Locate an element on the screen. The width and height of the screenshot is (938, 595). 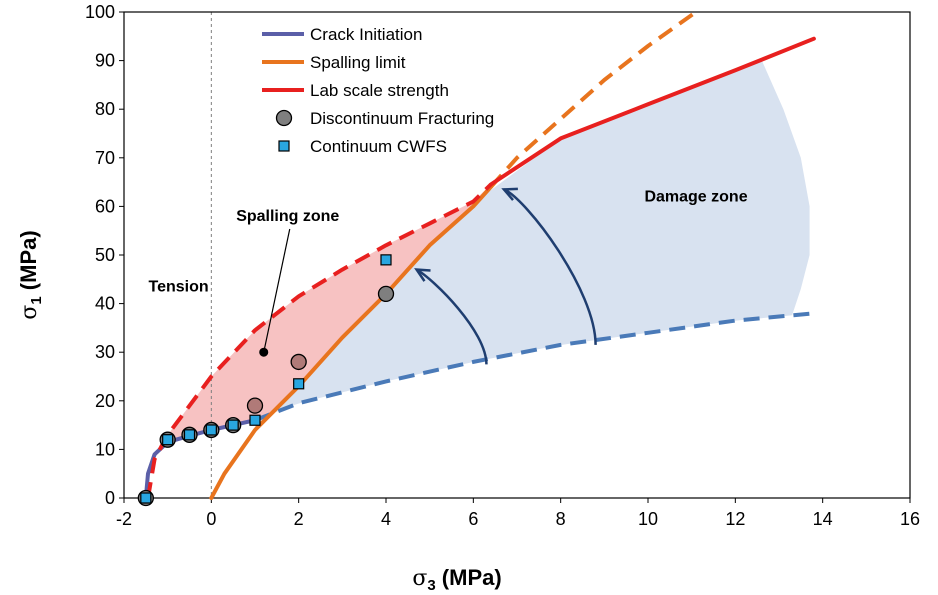
x-tick-label: 16 is located at coordinates (910, 519).